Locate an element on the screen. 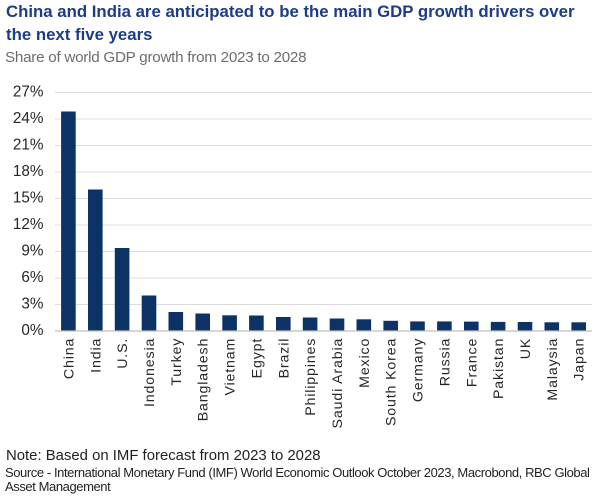 This screenshot has width=600, height=504. svg-text: 18% is located at coordinates (28, 171).